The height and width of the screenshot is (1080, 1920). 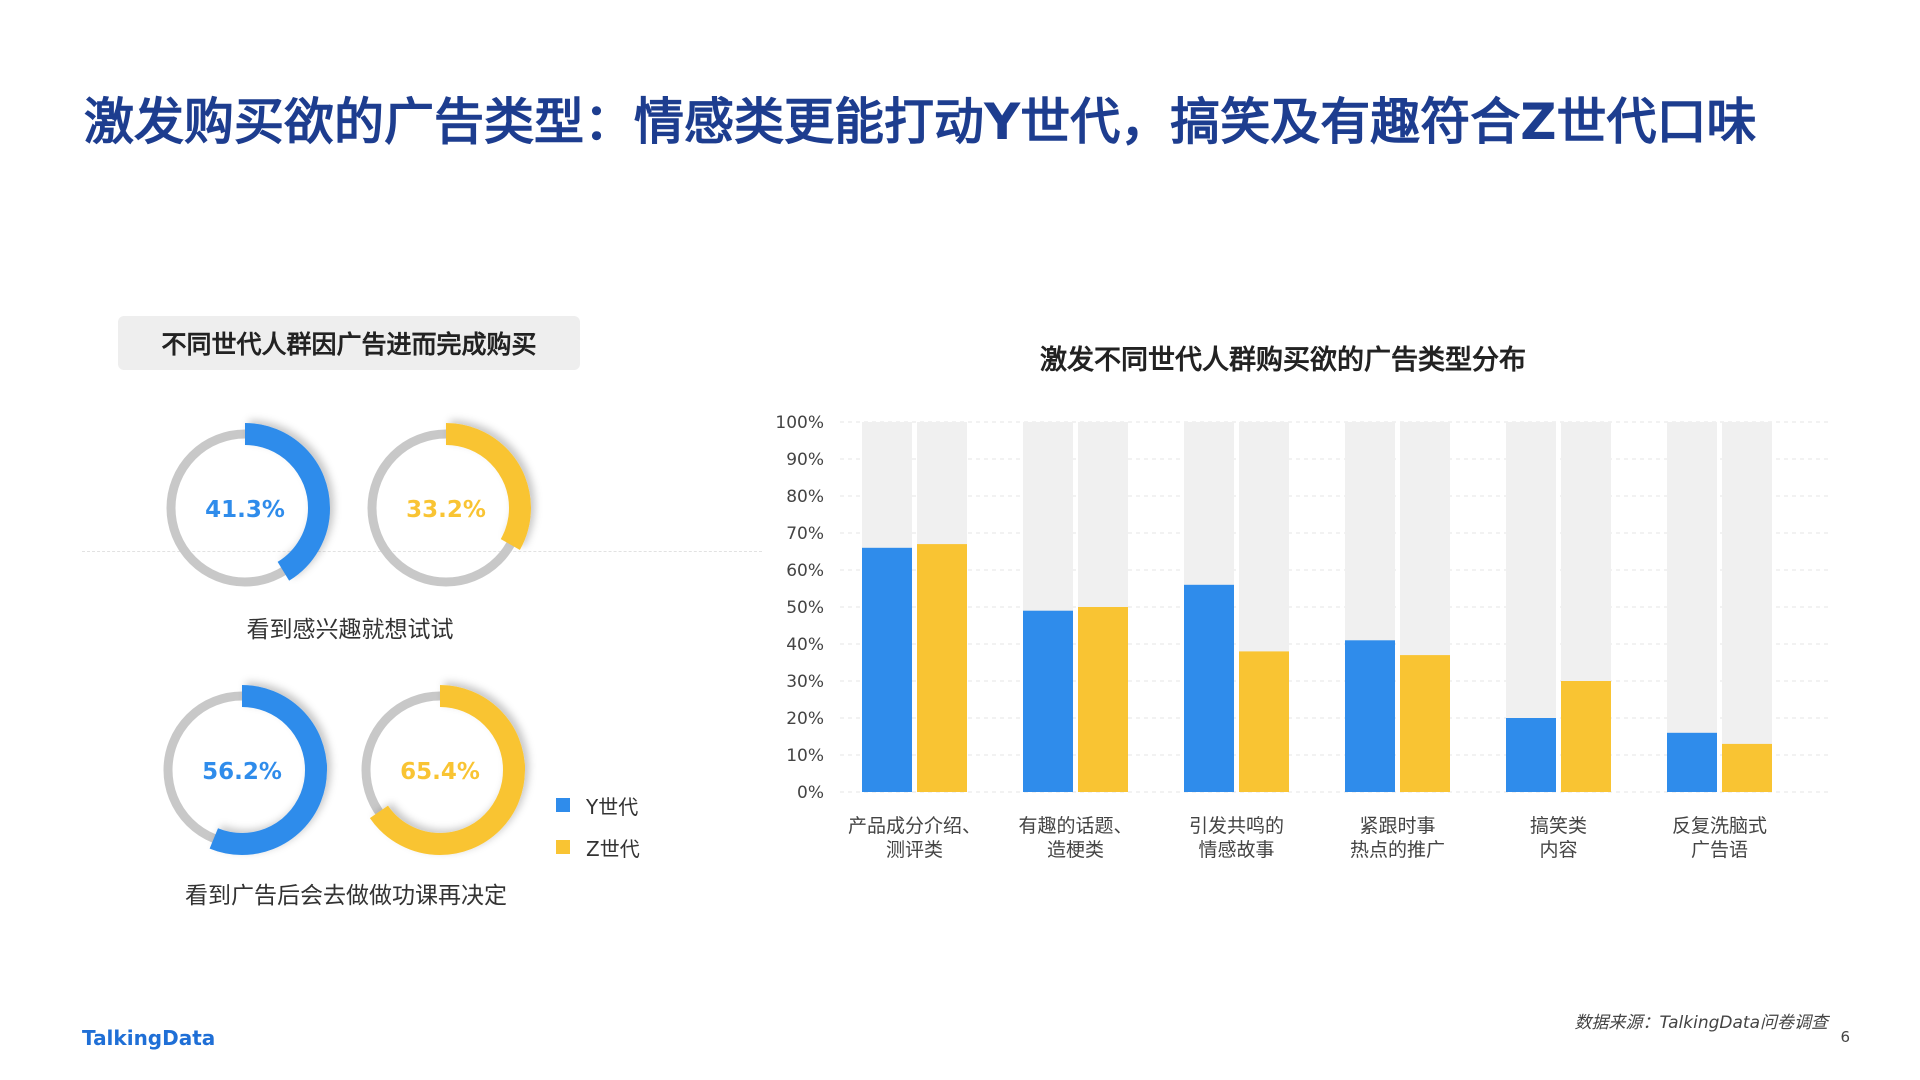 What do you see at coordinates (805, 571) in the screenshot?
I see `y-tick-label: 60%` at bounding box center [805, 571].